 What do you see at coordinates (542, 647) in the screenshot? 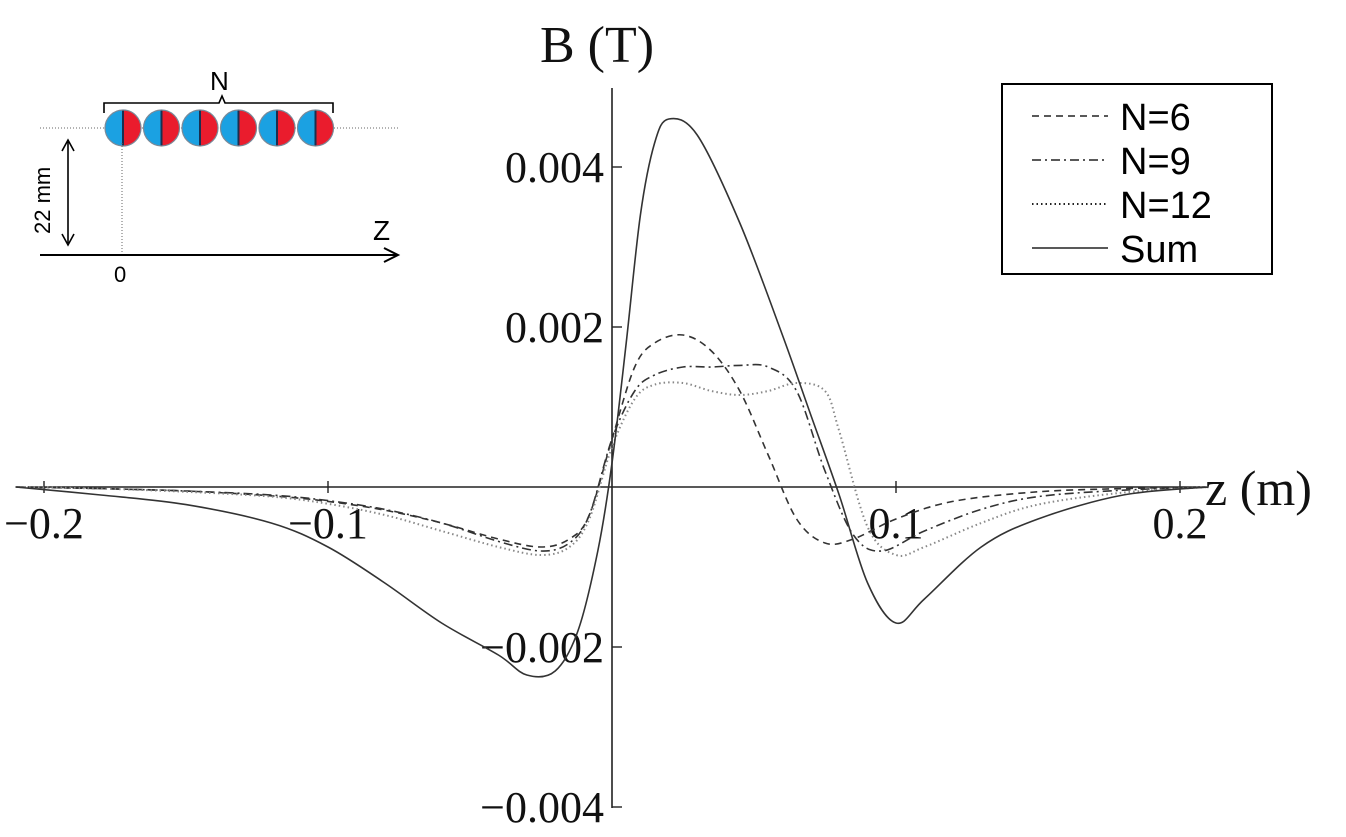
I see `y-tick-label-2: −0.002` at bounding box center [542, 647].